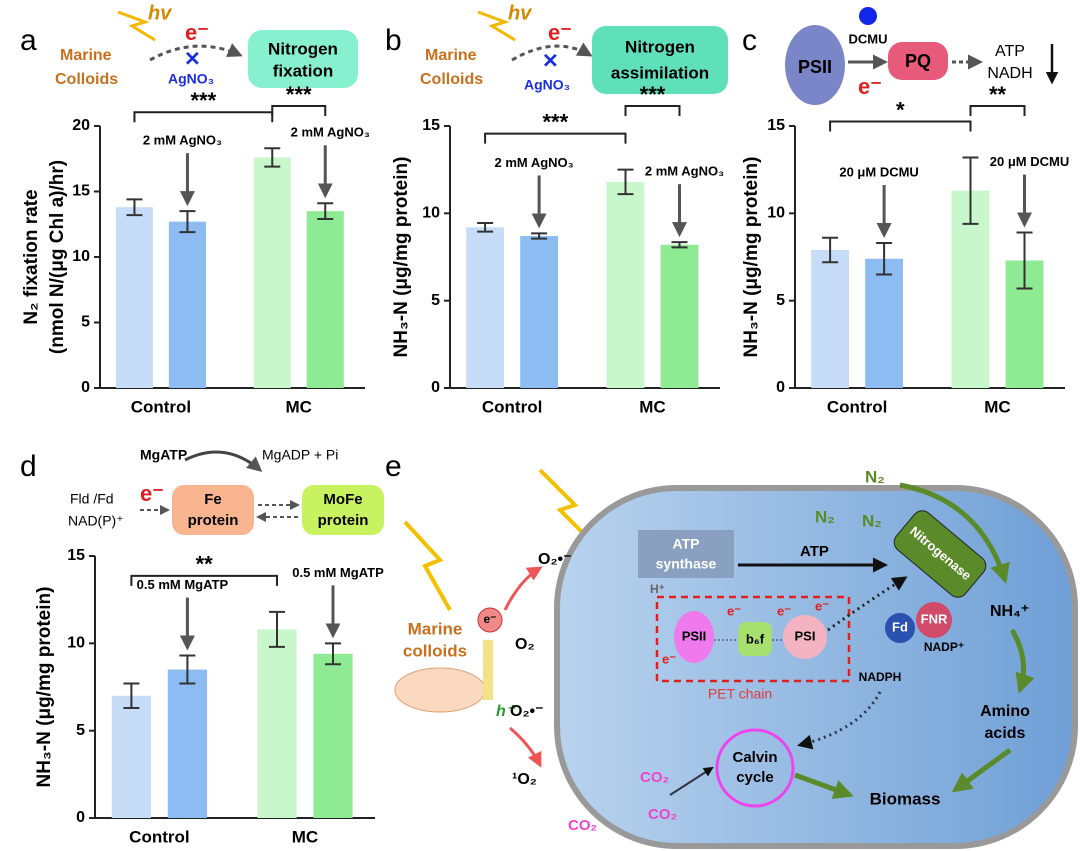  I want to click on label: cycle, so click(755, 777).